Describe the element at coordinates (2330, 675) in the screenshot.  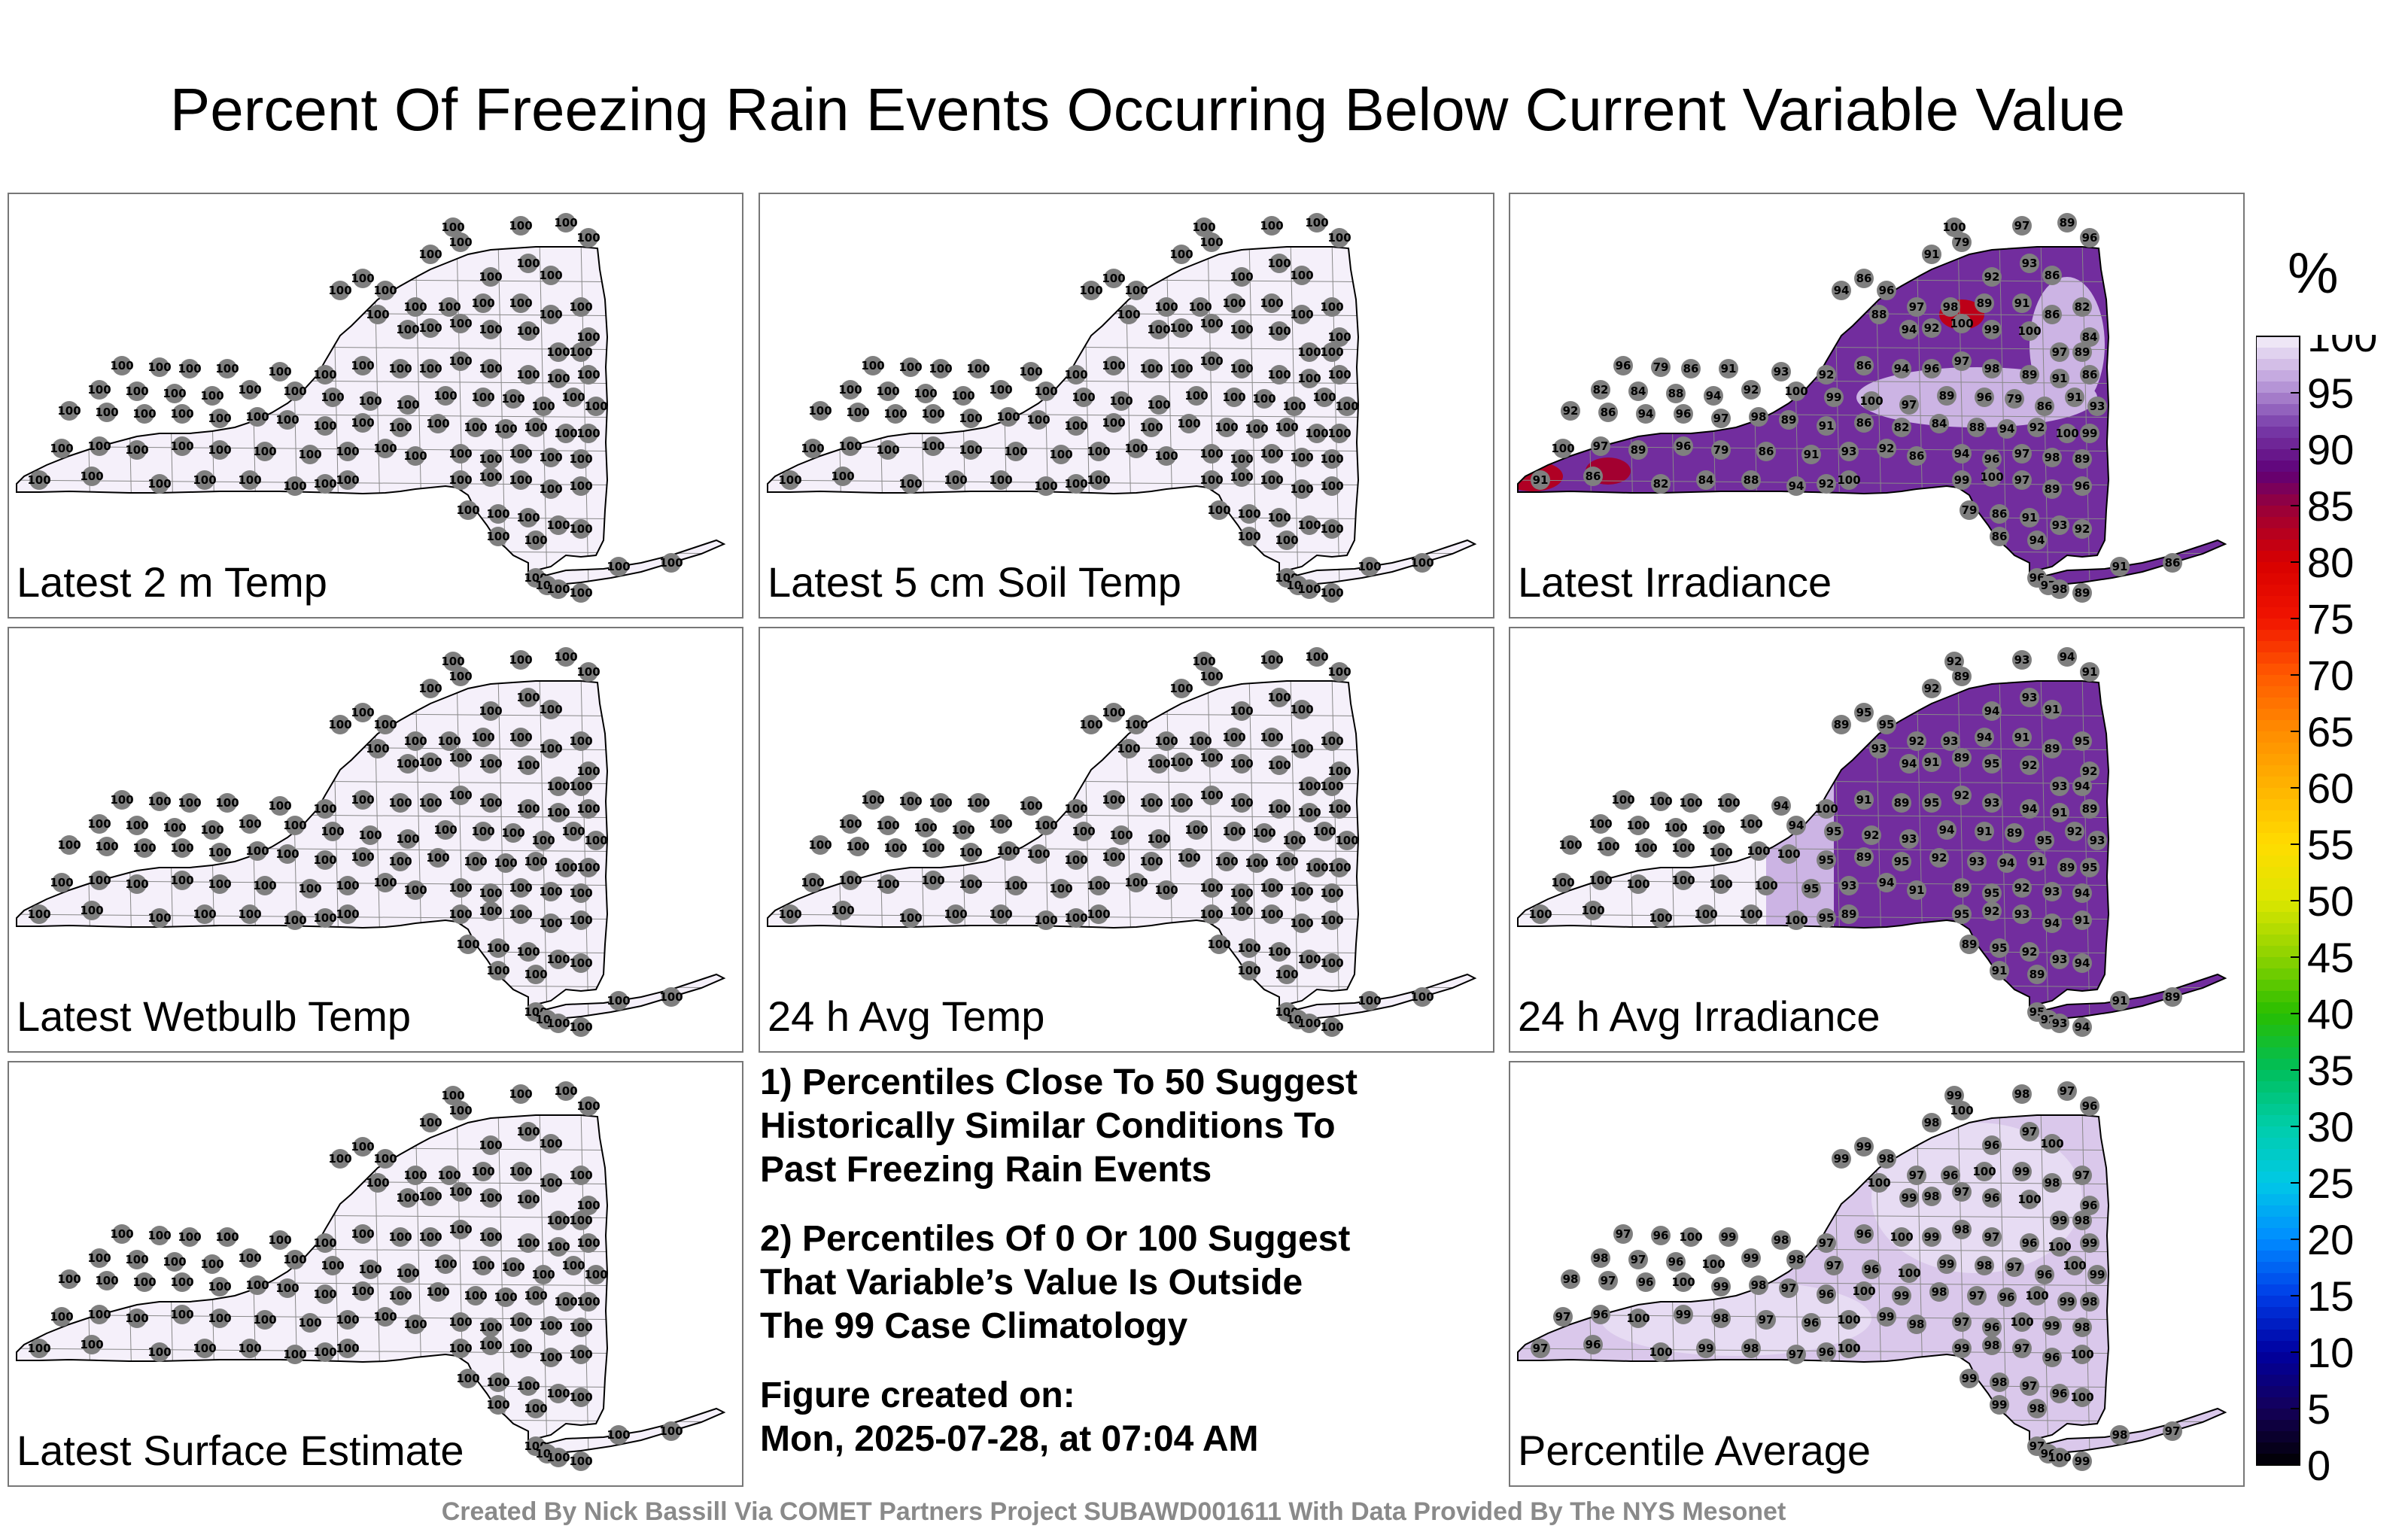
I see `colorbar-tick-label: 70` at that location.